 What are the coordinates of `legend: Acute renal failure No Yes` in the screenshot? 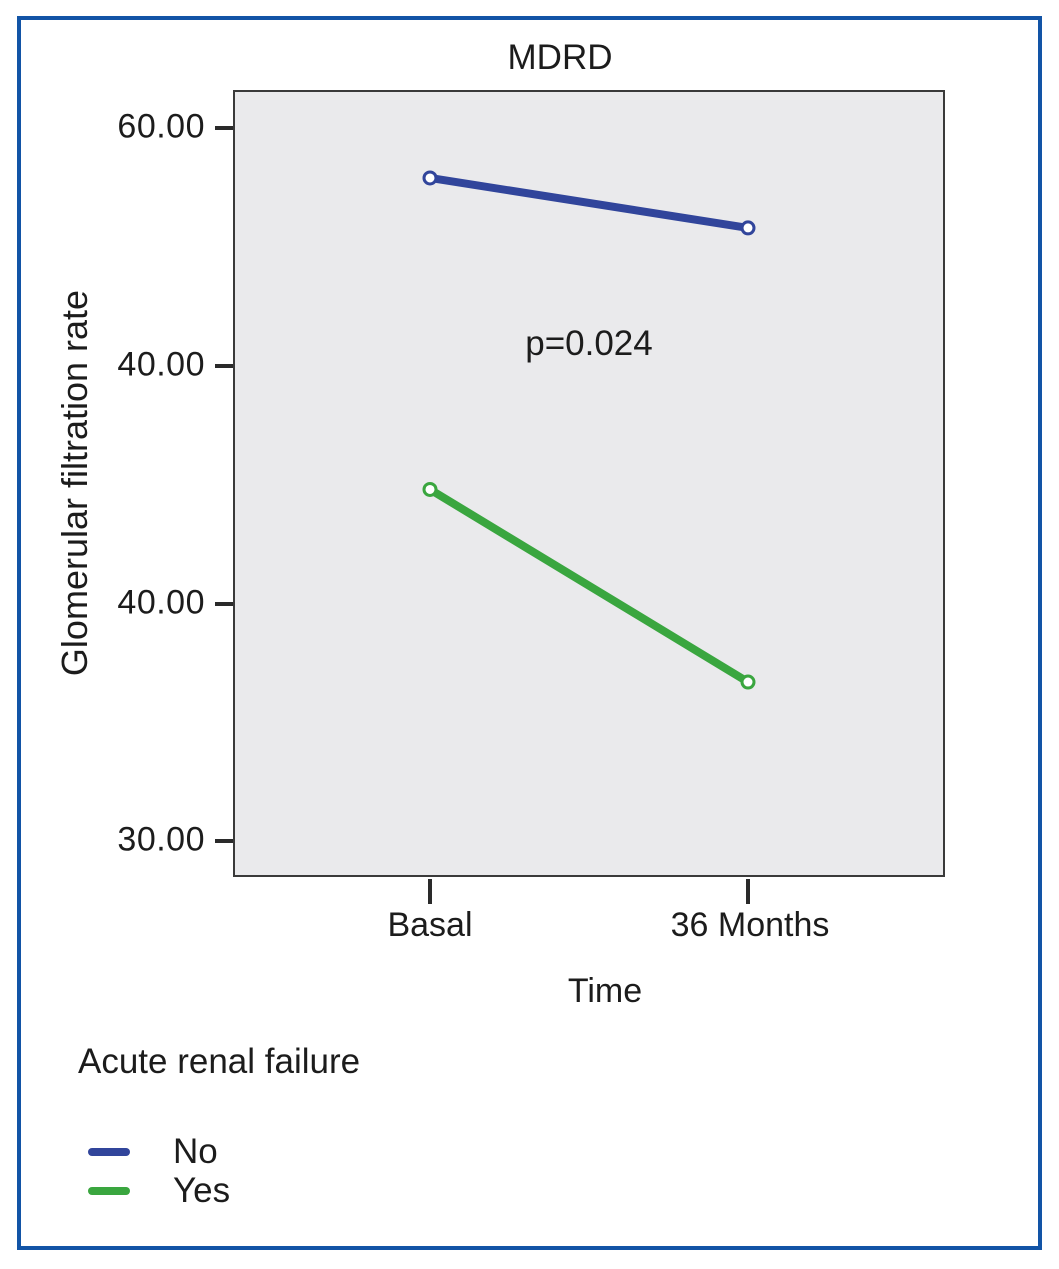 It's located at (219, 1126).